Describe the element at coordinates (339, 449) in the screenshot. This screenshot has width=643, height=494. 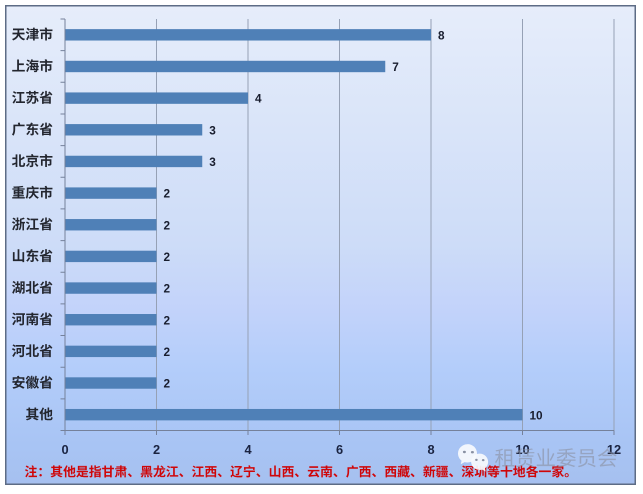
I see `svg-text: 6` at that location.